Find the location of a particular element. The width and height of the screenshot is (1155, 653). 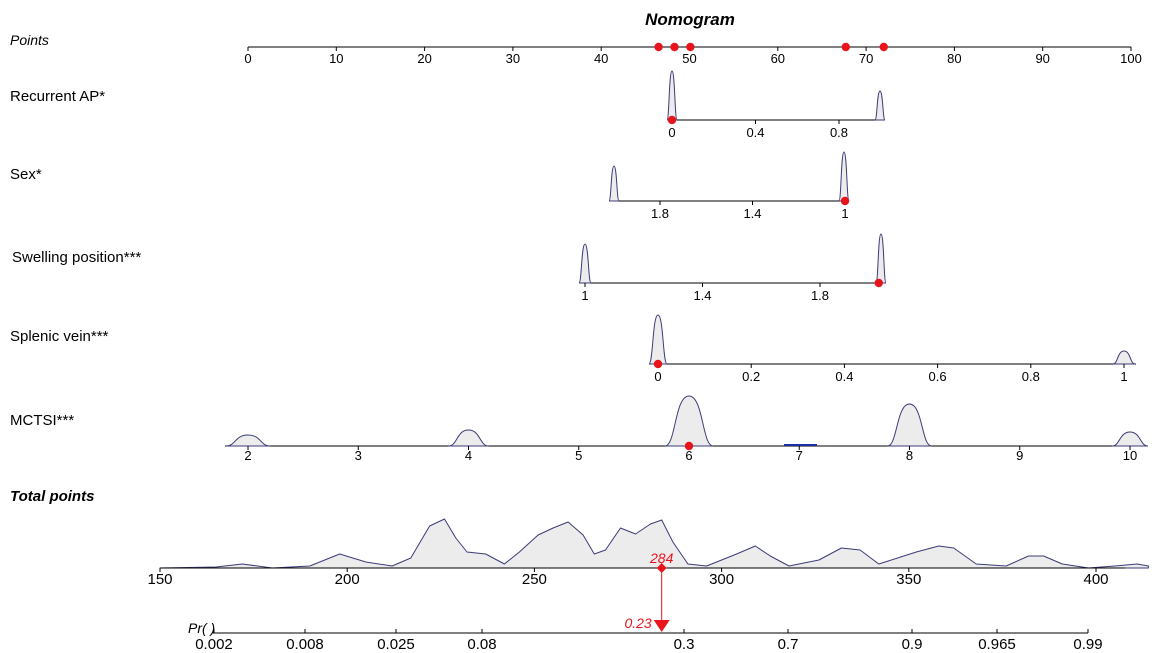

probability-tick-label-0.7: 0.7 is located at coordinates (788, 644).